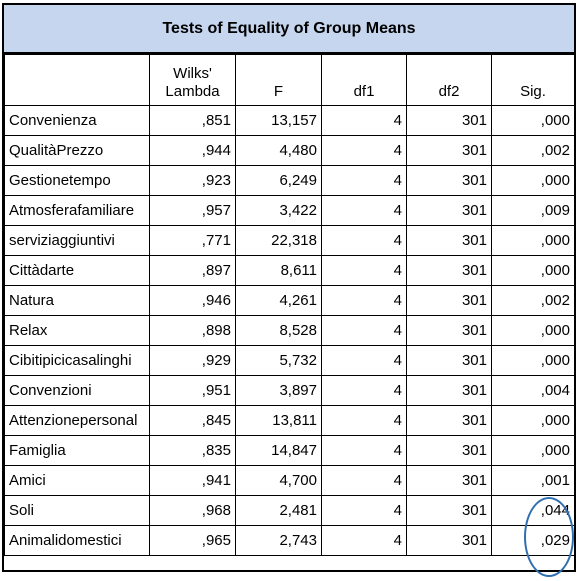 This screenshot has width=580, height=581. Describe the element at coordinates (77, 270) in the screenshot. I see `row-label: Cittàdarte` at that location.